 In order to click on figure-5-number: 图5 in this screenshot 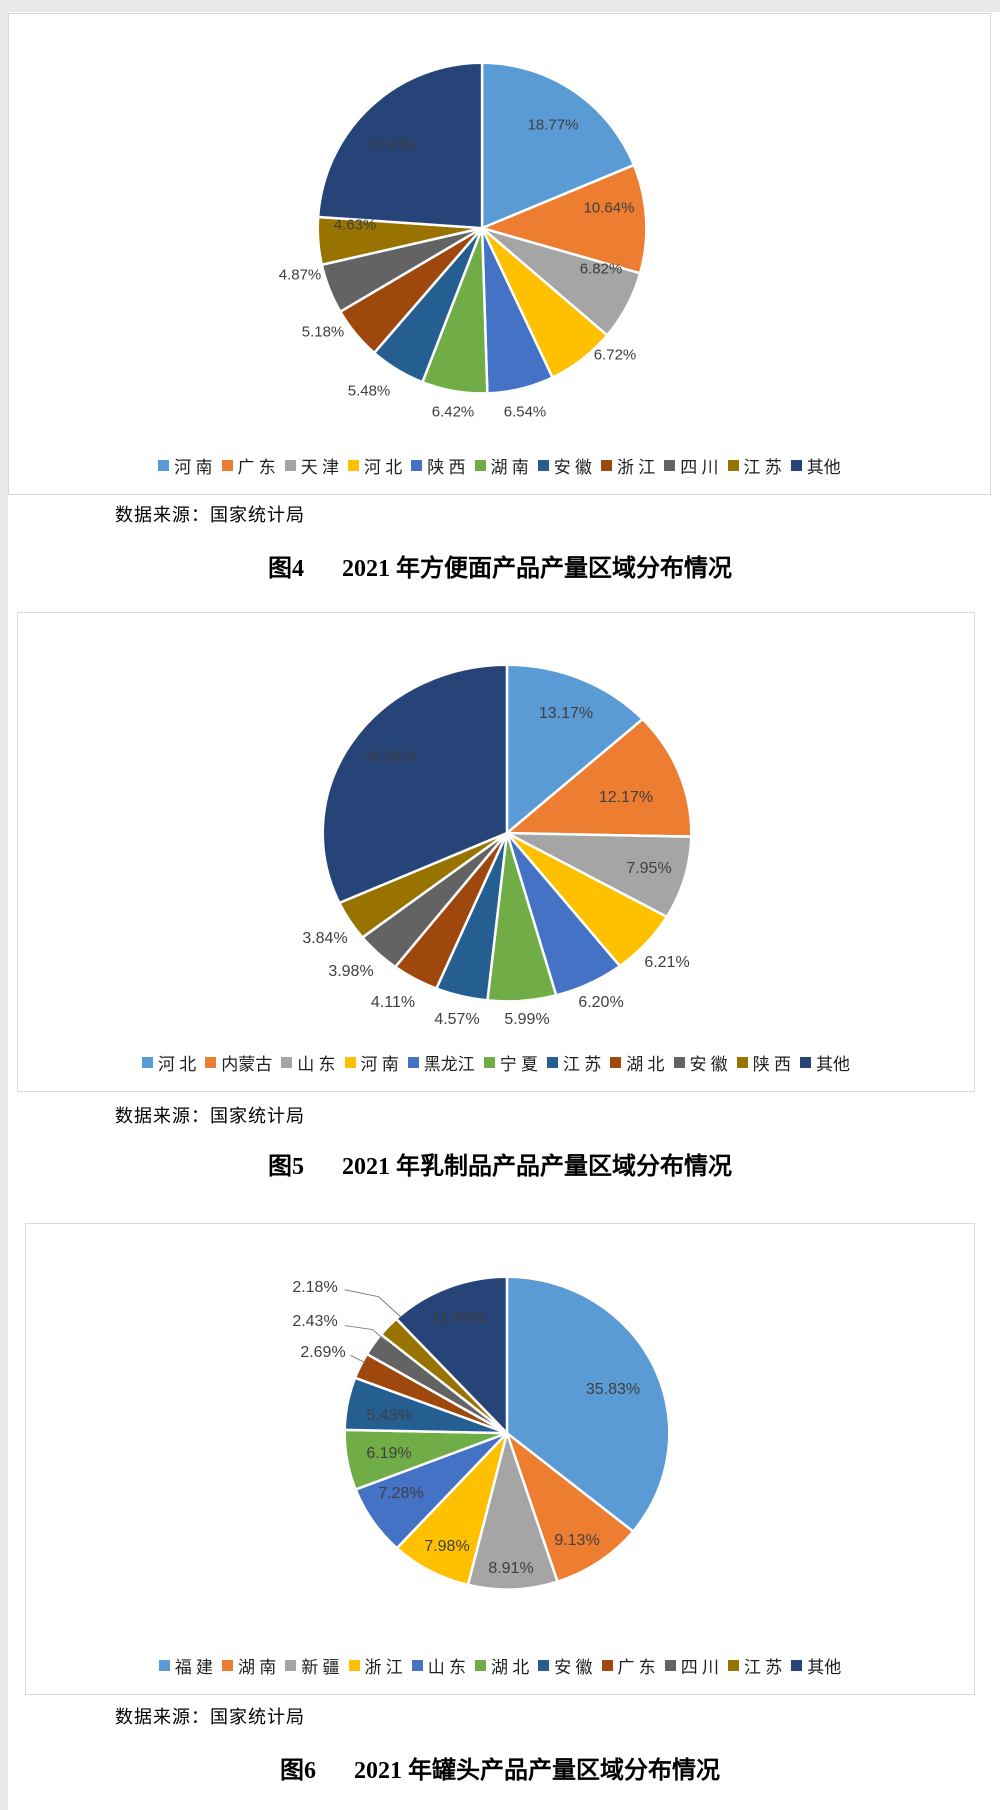, I will do `click(286, 1167)`.